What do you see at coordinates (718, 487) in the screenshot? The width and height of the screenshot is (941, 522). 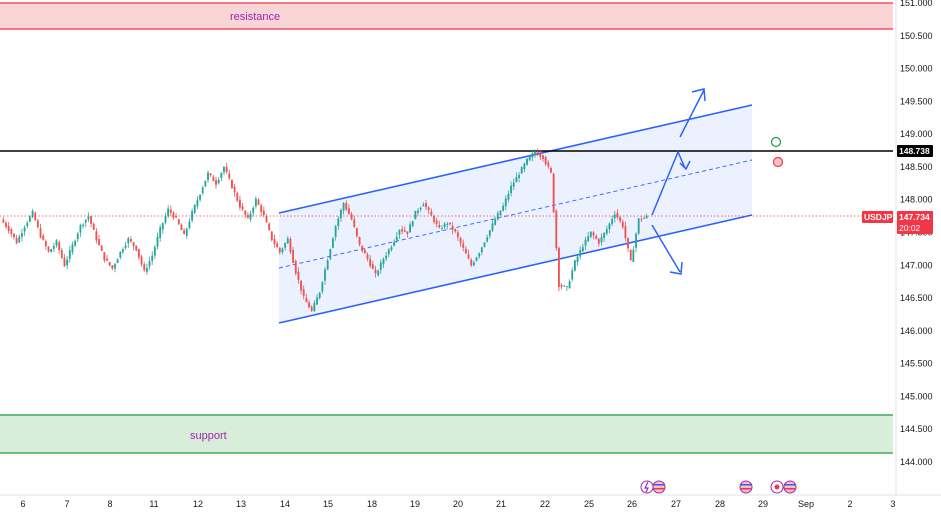 I see `event-markers` at bounding box center [718, 487].